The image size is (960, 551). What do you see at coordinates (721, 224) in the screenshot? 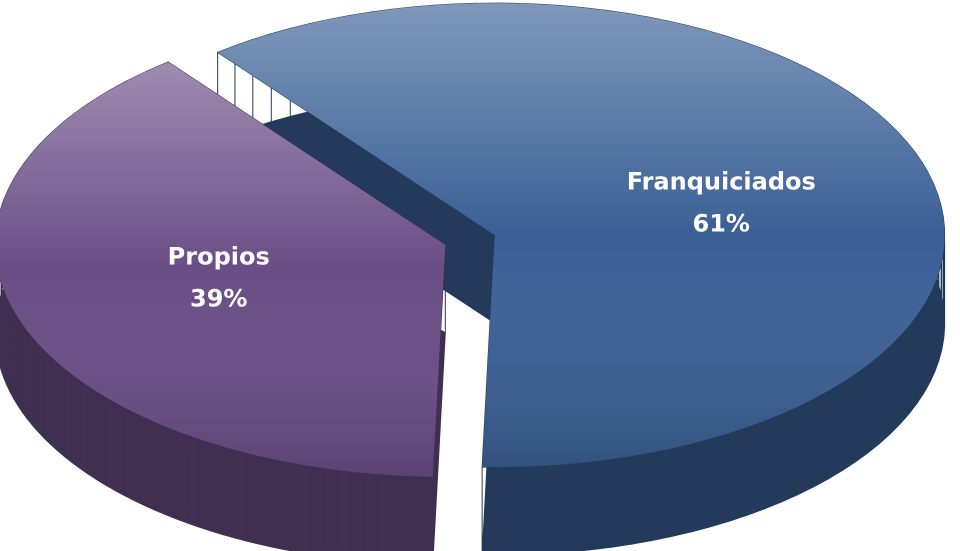
I see `slice-value-label: 61%` at bounding box center [721, 224].